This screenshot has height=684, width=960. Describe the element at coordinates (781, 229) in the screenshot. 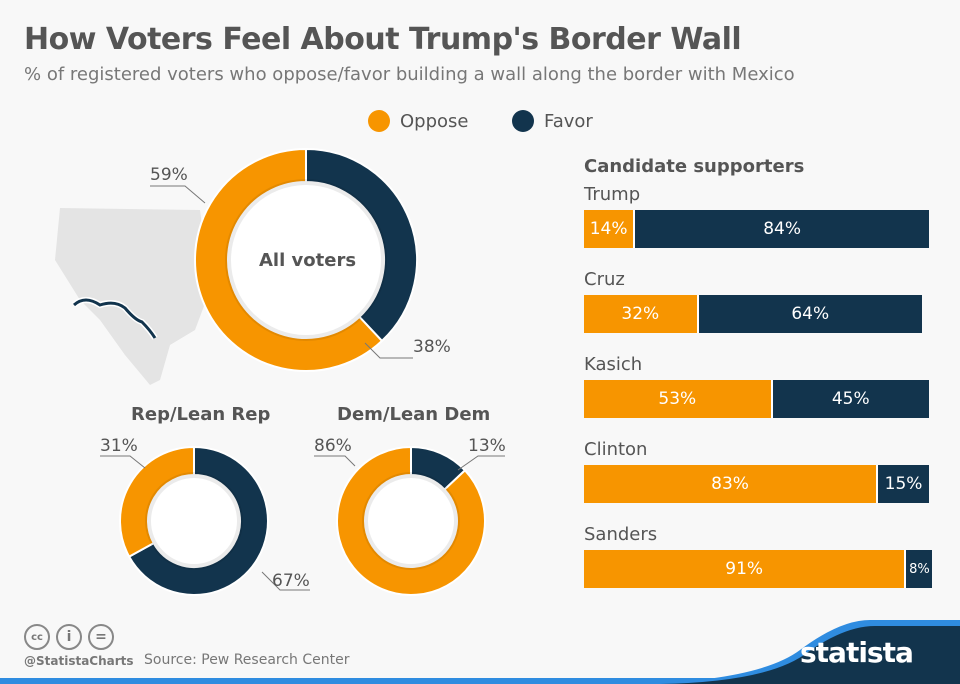

I see `bar-trump-favor: 84%` at that location.